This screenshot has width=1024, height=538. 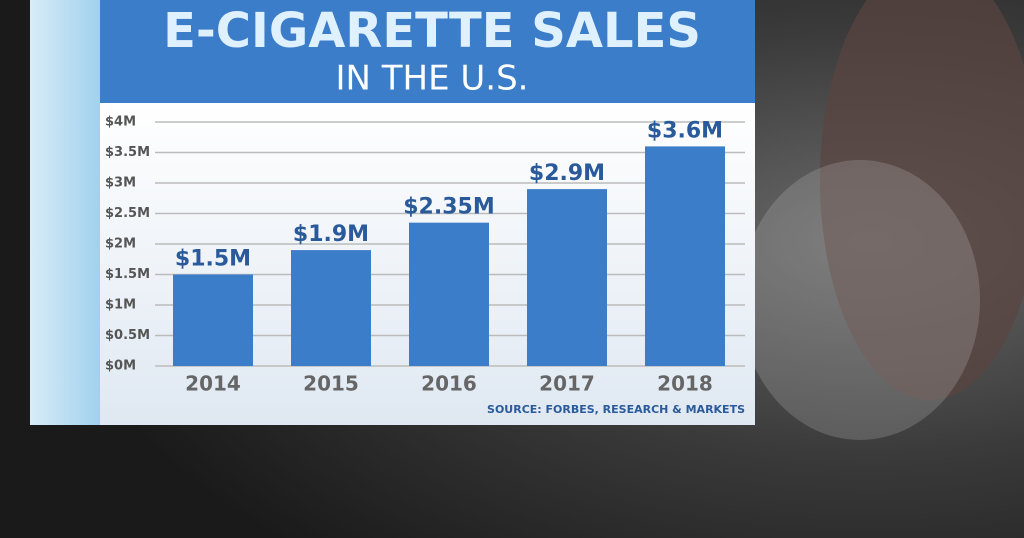 What do you see at coordinates (616, 409) in the screenshot?
I see `source-note: SOURCE: FORBES, RESEARCH & MARKETS` at bounding box center [616, 409].